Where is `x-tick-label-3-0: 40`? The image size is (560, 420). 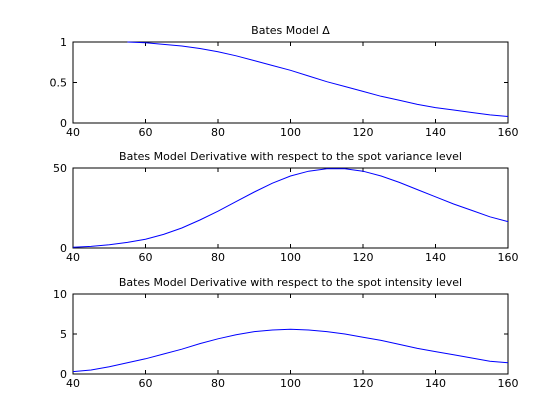 x-tick-label-3-0: 40 is located at coordinates (73, 383).